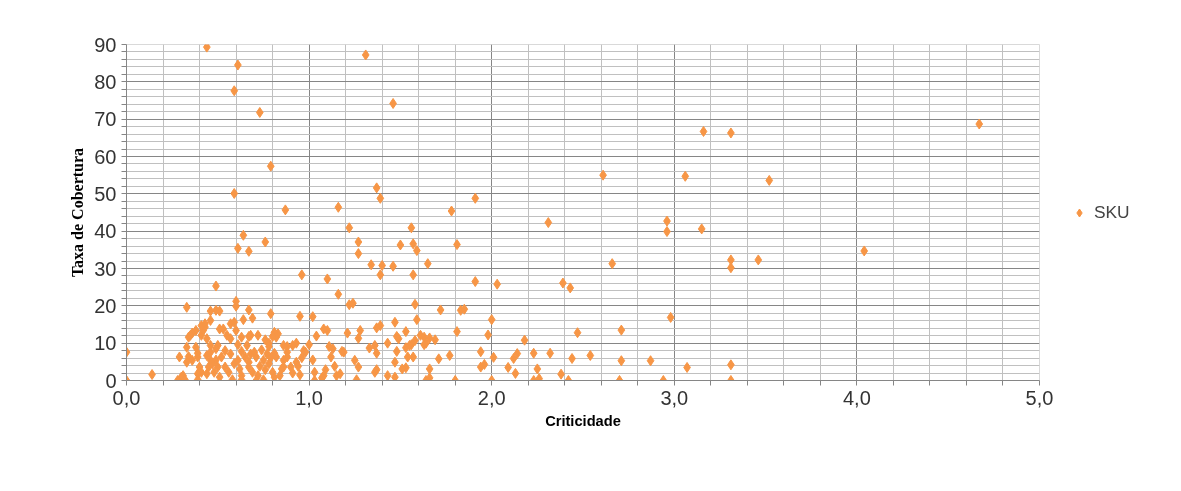 Image resolution: width=1181 pixels, height=491 pixels. What do you see at coordinates (105, 81) in the screenshot?
I see `y-tick-label: 80` at bounding box center [105, 81].